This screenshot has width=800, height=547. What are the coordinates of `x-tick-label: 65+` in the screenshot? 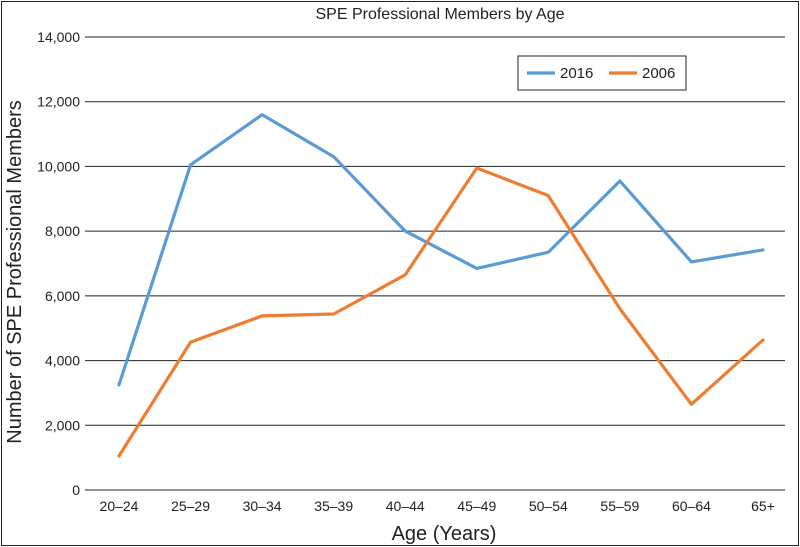 It's located at (763, 506).